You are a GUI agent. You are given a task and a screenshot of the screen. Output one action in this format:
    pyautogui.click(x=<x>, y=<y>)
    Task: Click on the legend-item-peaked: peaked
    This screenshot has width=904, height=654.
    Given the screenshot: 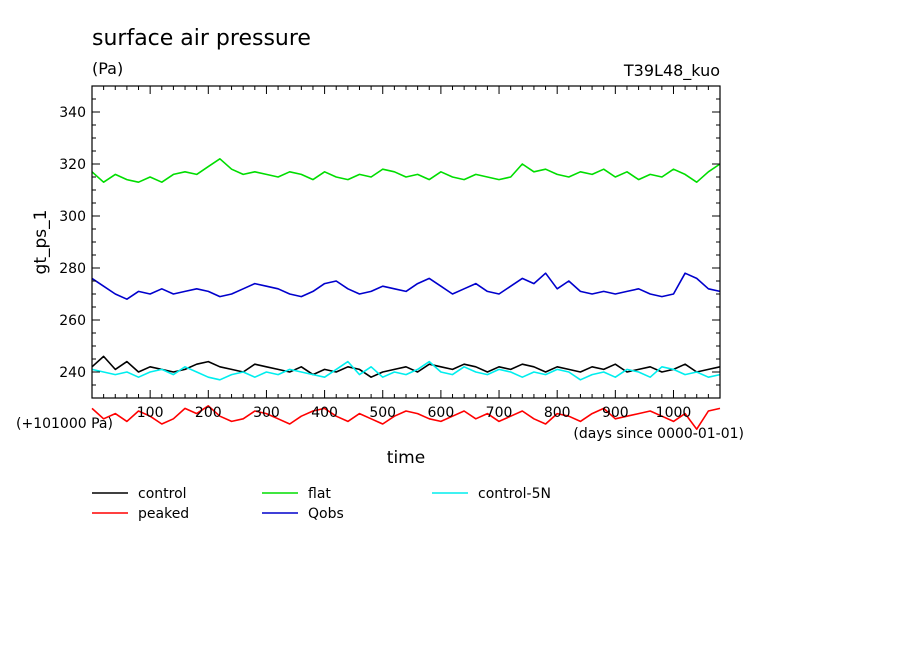 What is the action you would take?
    pyautogui.click(x=140, y=514)
    